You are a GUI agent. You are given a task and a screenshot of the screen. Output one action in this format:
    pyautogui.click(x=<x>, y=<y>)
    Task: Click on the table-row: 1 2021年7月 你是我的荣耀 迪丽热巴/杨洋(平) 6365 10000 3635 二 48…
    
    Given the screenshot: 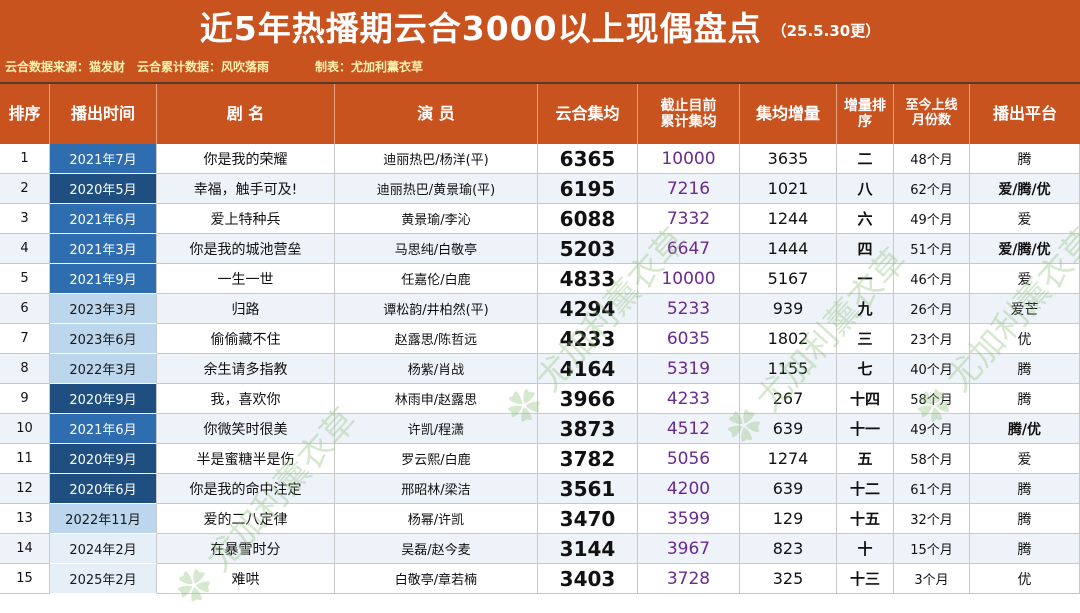 What is the action you would take?
    pyautogui.click(x=540, y=159)
    